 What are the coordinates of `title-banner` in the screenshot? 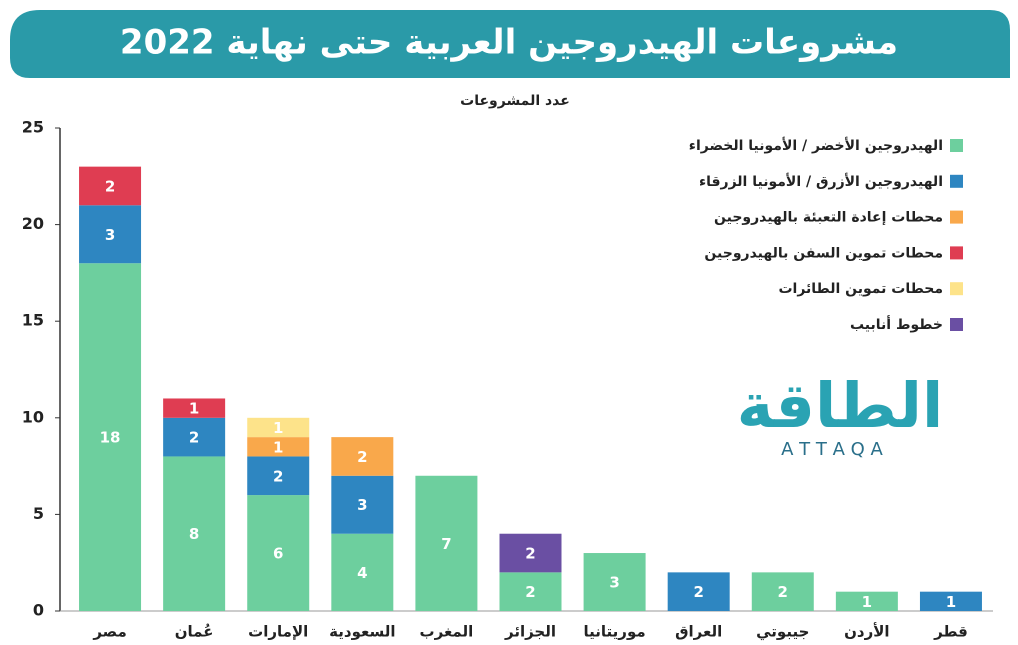 It's located at (510, 44).